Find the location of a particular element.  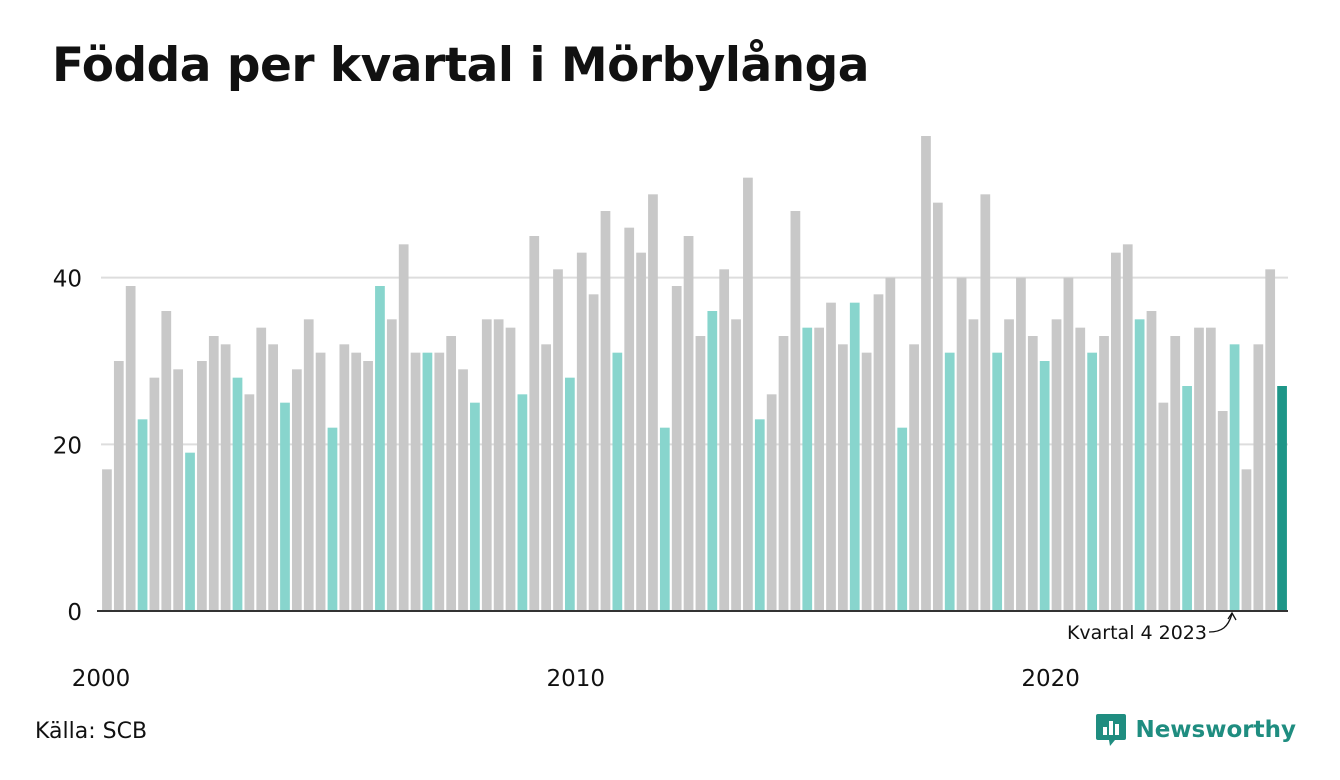

y-tick-label: 20 is located at coordinates (67, 446).